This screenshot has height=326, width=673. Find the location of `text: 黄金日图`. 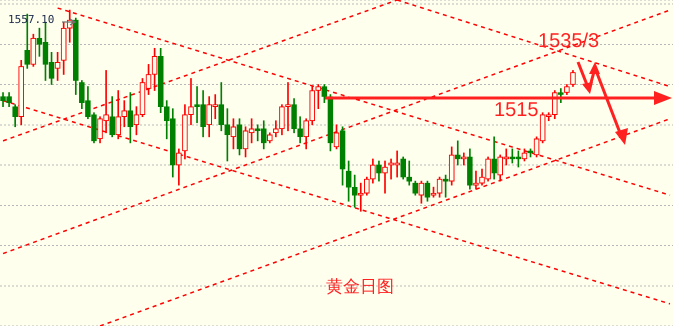

text: 黄金日图 is located at coordinates (360, 287).